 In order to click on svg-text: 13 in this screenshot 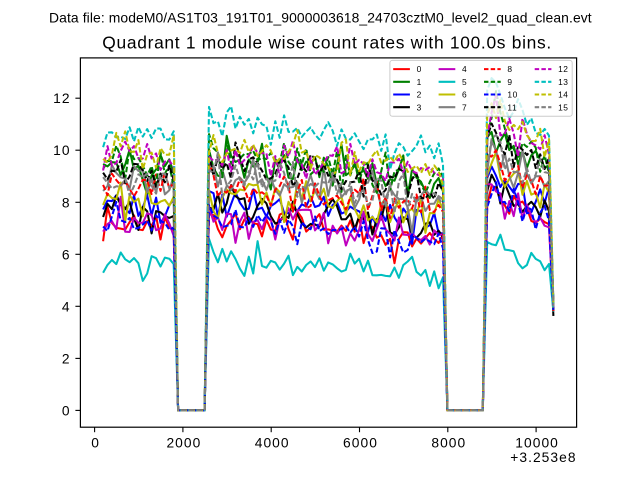, I will do `click(563, 82)`.